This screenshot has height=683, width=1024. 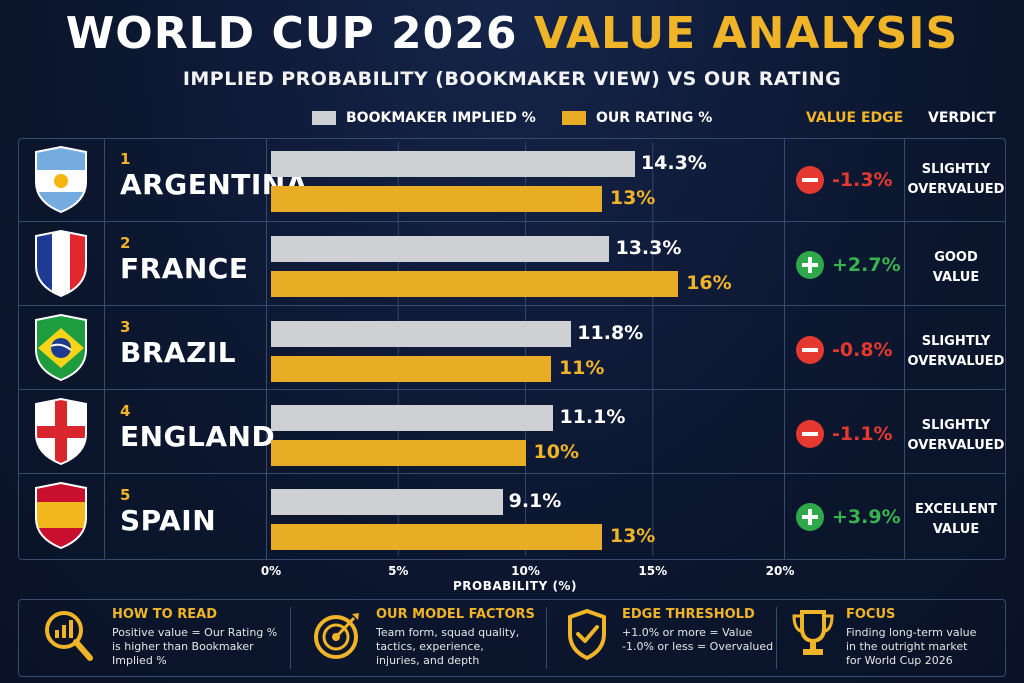 I want to click on bookmaker-value-label: 11.8%, so click(x=610, y=333).